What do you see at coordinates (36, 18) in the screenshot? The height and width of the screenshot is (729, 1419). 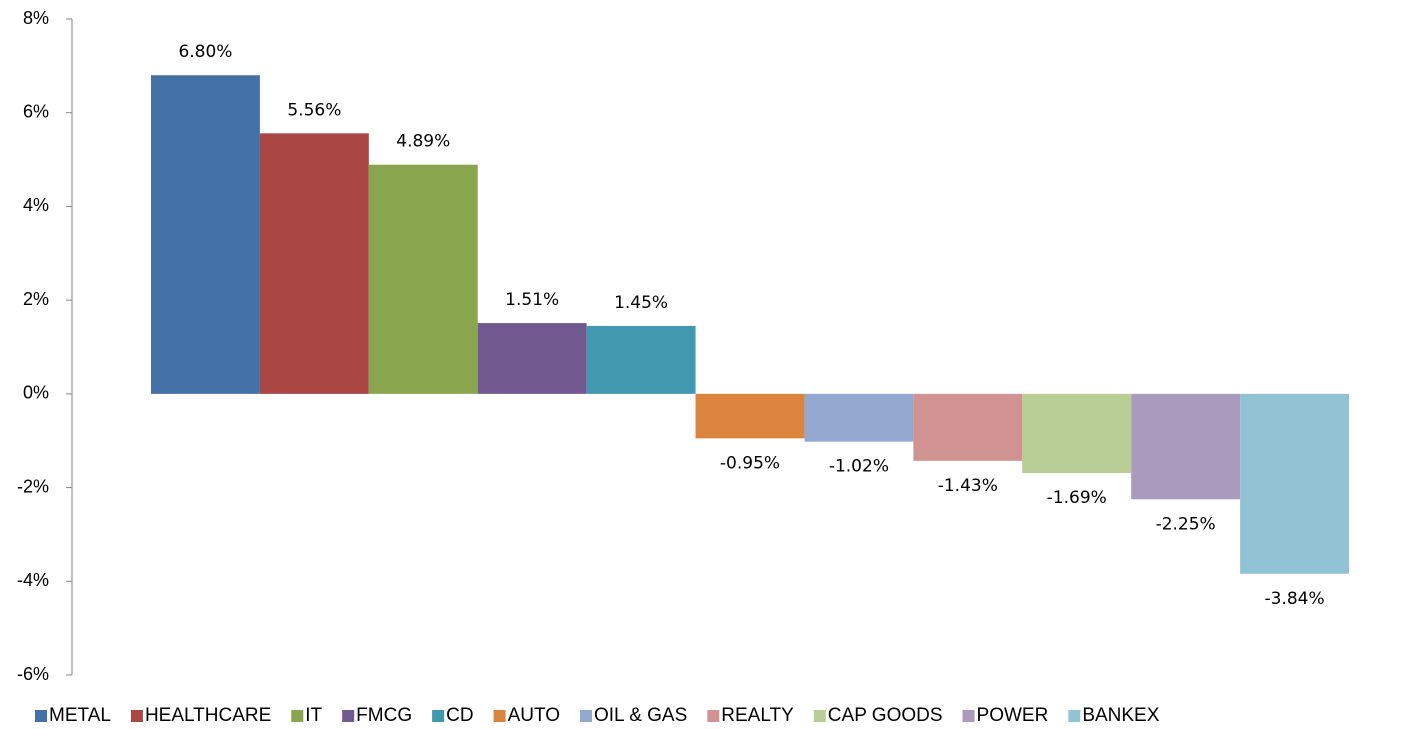 I see `y-tick-label: 8%` at bounding box center [36, 18].